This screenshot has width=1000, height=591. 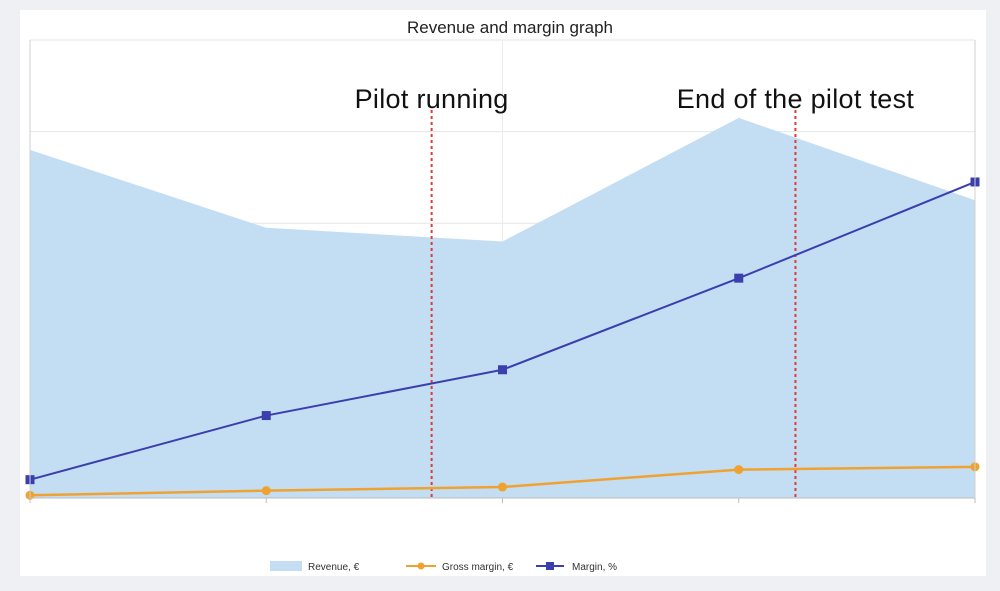 What do you see at coordinates (594, 567) in the screenshot?
I see `legend-margin-label: Margin, %` at bounding box center [594, 567].